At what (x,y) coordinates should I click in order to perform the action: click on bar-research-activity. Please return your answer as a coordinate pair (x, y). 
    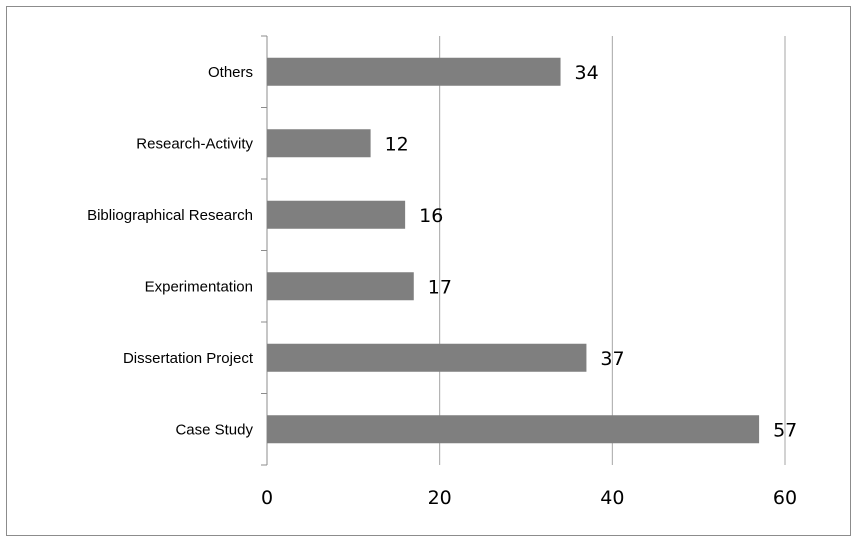
    Looking at the image, I should click on (319, 143).